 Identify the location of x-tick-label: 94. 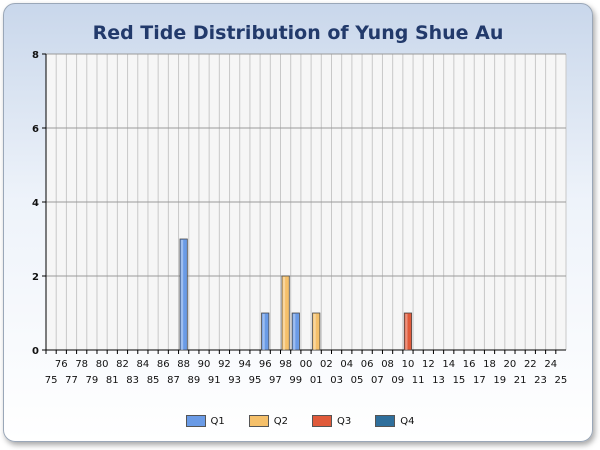
(244, 364).